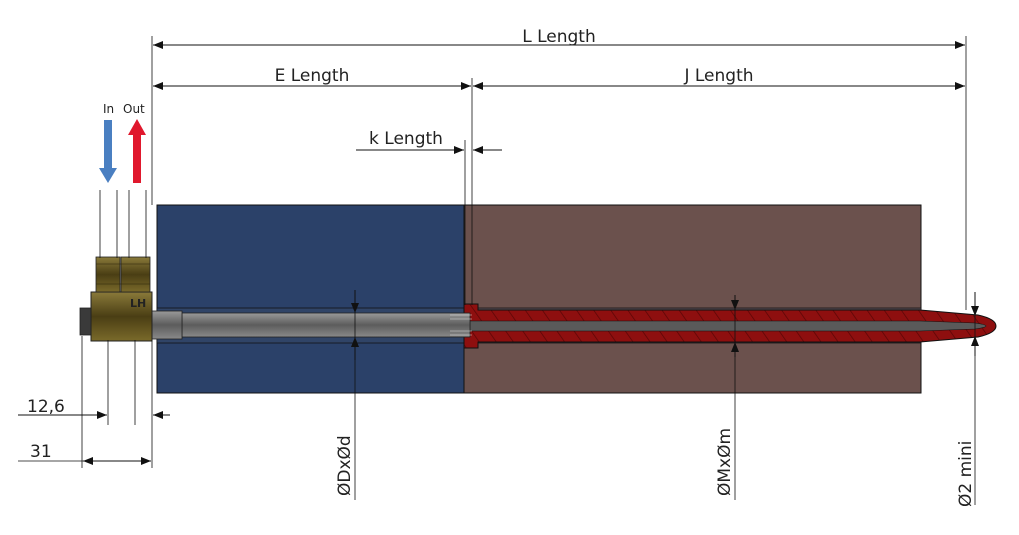 This screenshot has height=535, width=1019. I want to click on brass-cap, so click(85, 321).